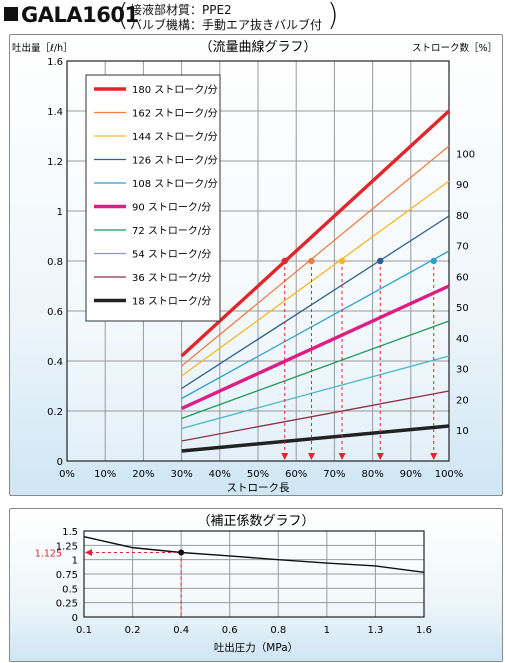 This screenshot has height=663, width=505. What do you see at coordinates (70, 532) in the screenshot?
I see `y-tick-label: 1.5` at bounding box center [70, 532].